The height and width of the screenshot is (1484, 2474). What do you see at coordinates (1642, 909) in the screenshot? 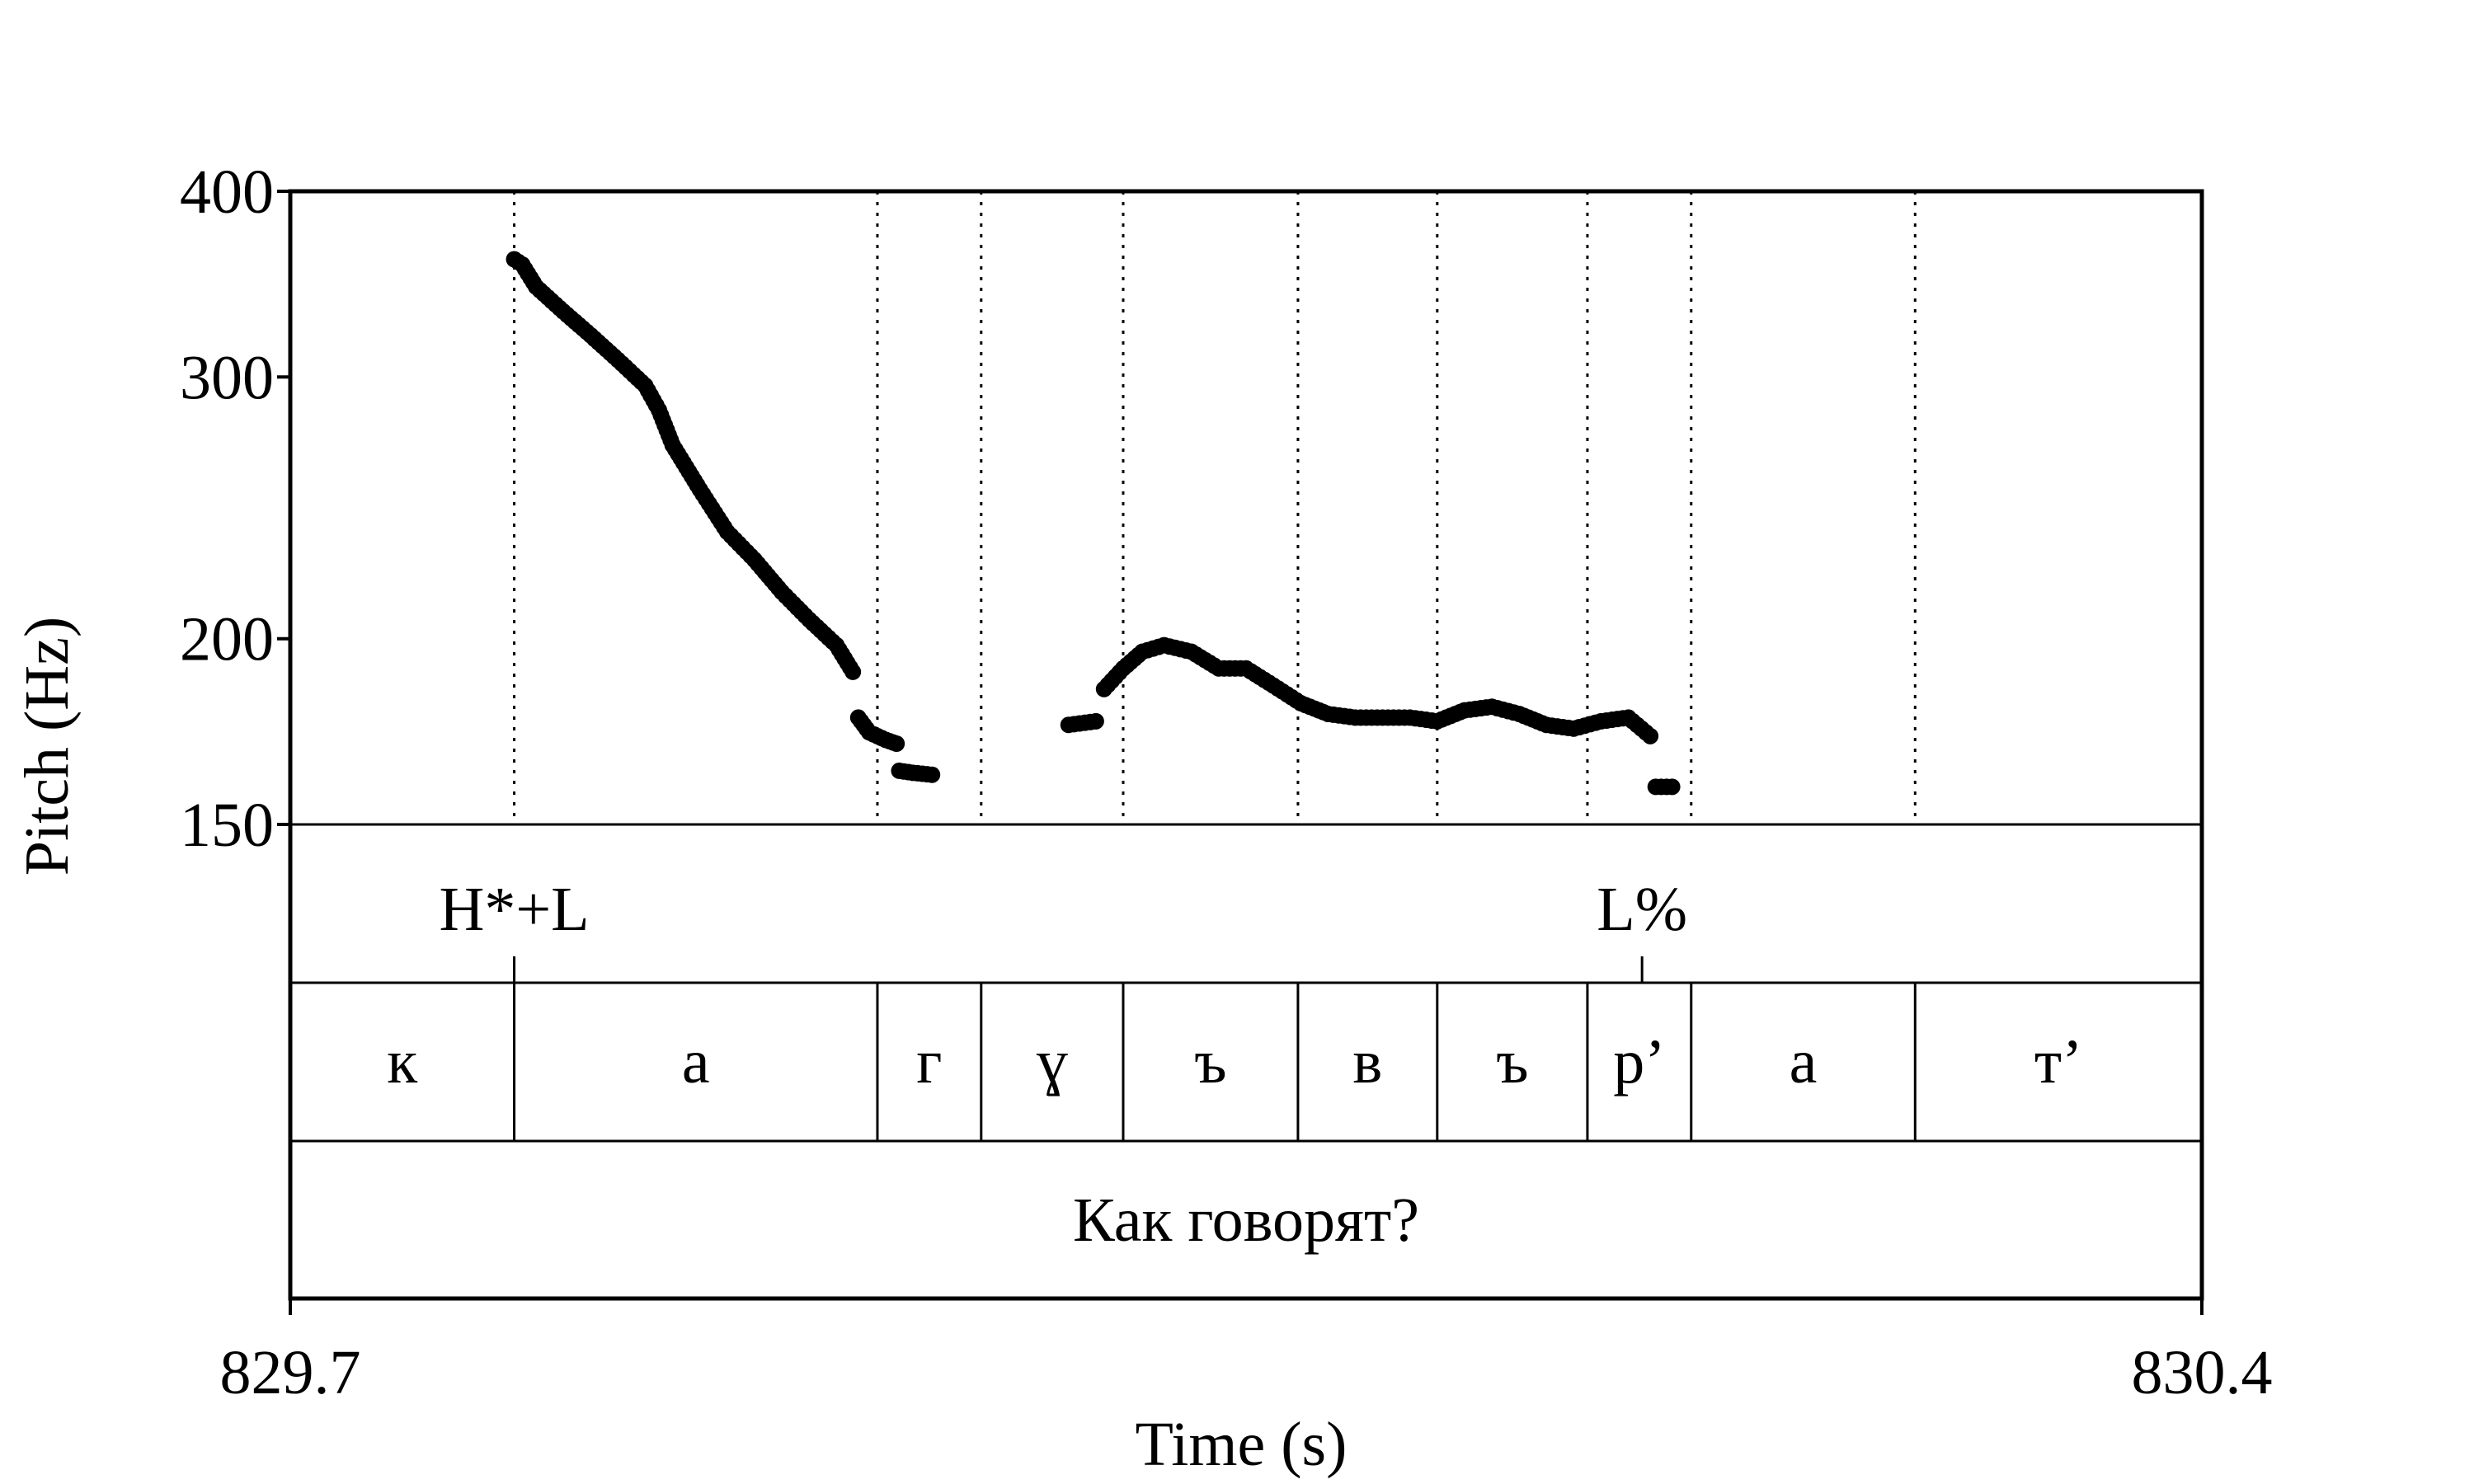
I see `tone-label: L%` at bounding box center [1642, 909].